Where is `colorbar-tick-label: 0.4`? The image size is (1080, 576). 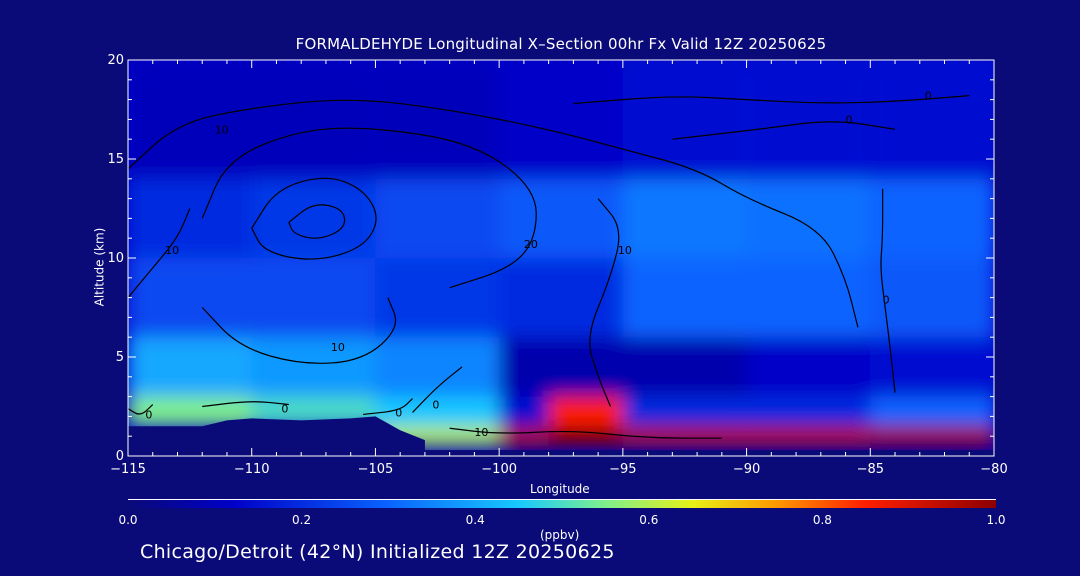 colorbar-tick-label: 0.4 is located at coordinates (475, 520).